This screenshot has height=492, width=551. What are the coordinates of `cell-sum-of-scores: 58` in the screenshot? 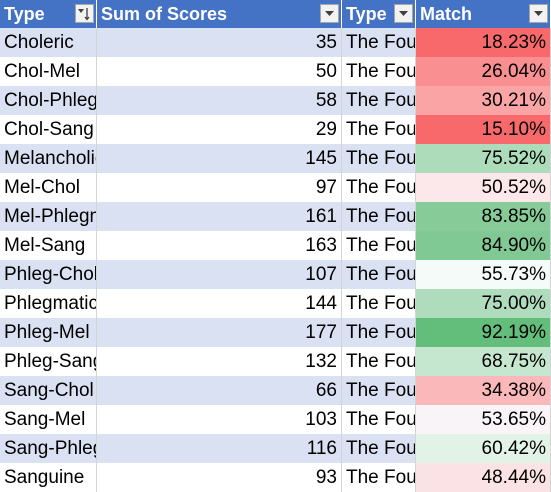 It's located at (219, 100).